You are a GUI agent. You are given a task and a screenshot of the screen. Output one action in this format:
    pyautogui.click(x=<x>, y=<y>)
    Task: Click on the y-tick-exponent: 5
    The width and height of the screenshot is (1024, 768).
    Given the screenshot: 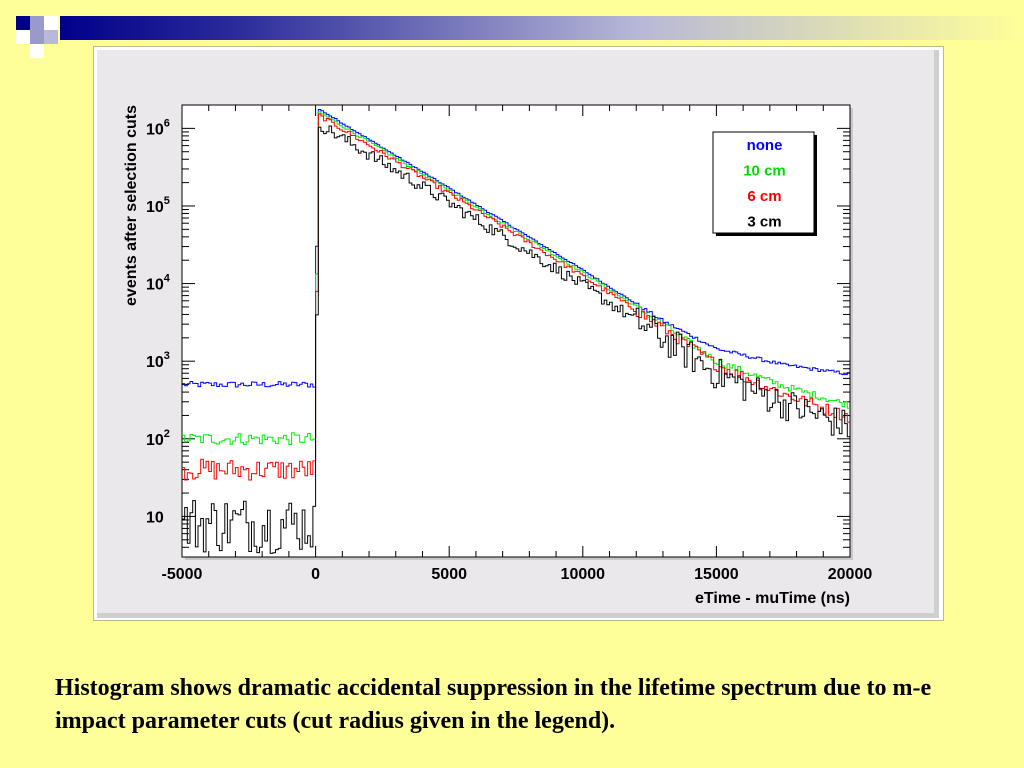 What is the action you would take?
    pyautogui.click(x=167, y=201)
    